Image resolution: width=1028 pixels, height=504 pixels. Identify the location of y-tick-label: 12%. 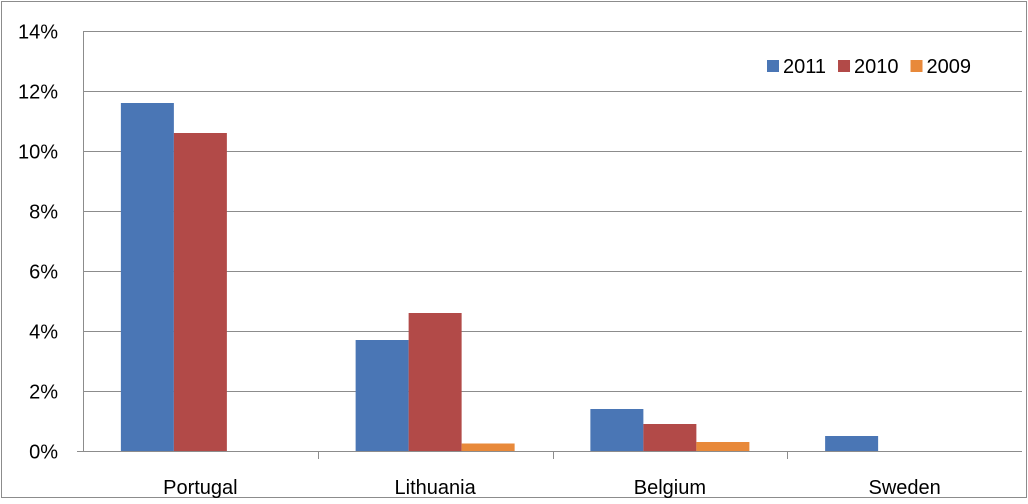
(38, 93).